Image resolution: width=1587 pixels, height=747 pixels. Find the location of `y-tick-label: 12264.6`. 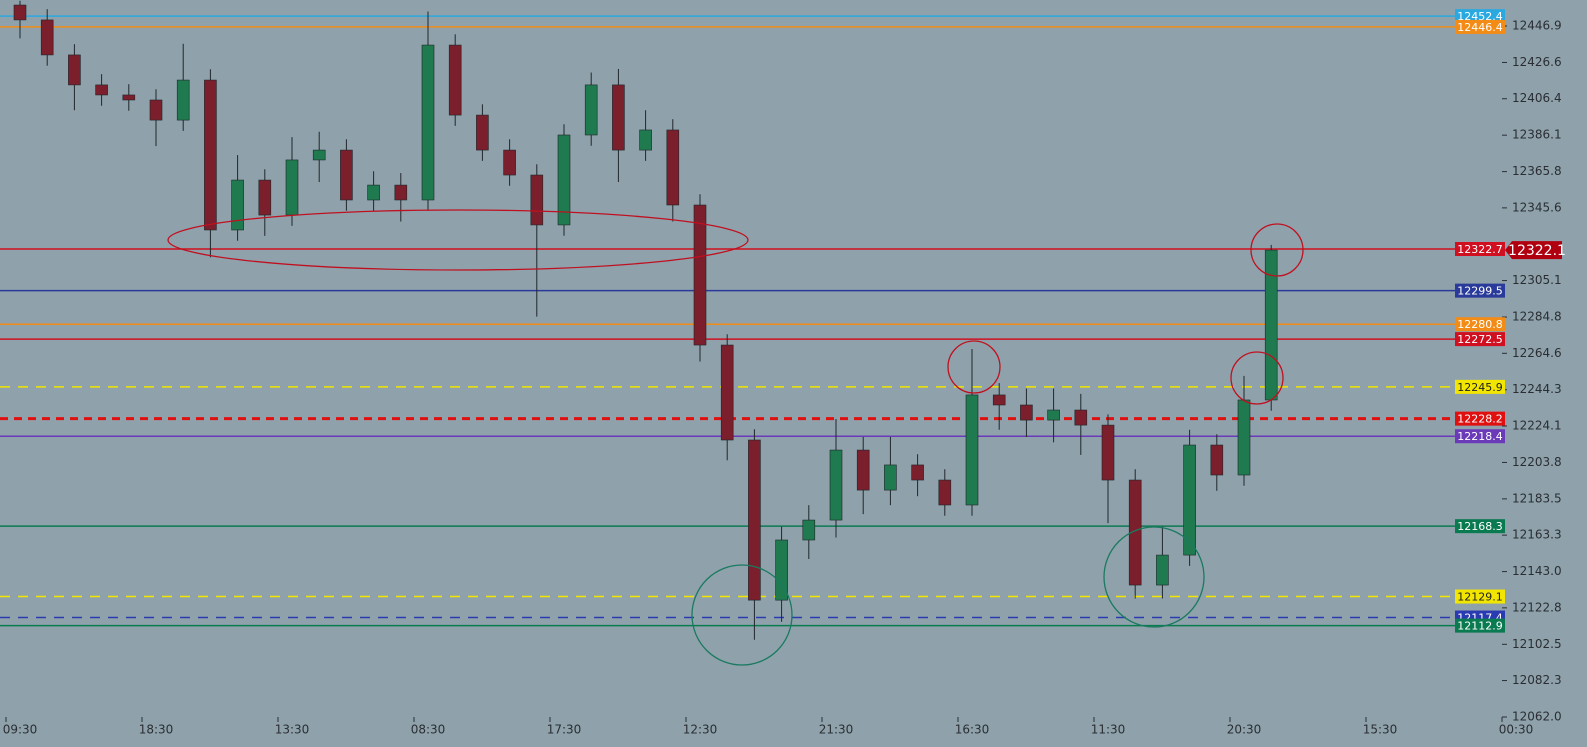

y-tick-label: 12264.6 is located at coordinates (1537, 353).